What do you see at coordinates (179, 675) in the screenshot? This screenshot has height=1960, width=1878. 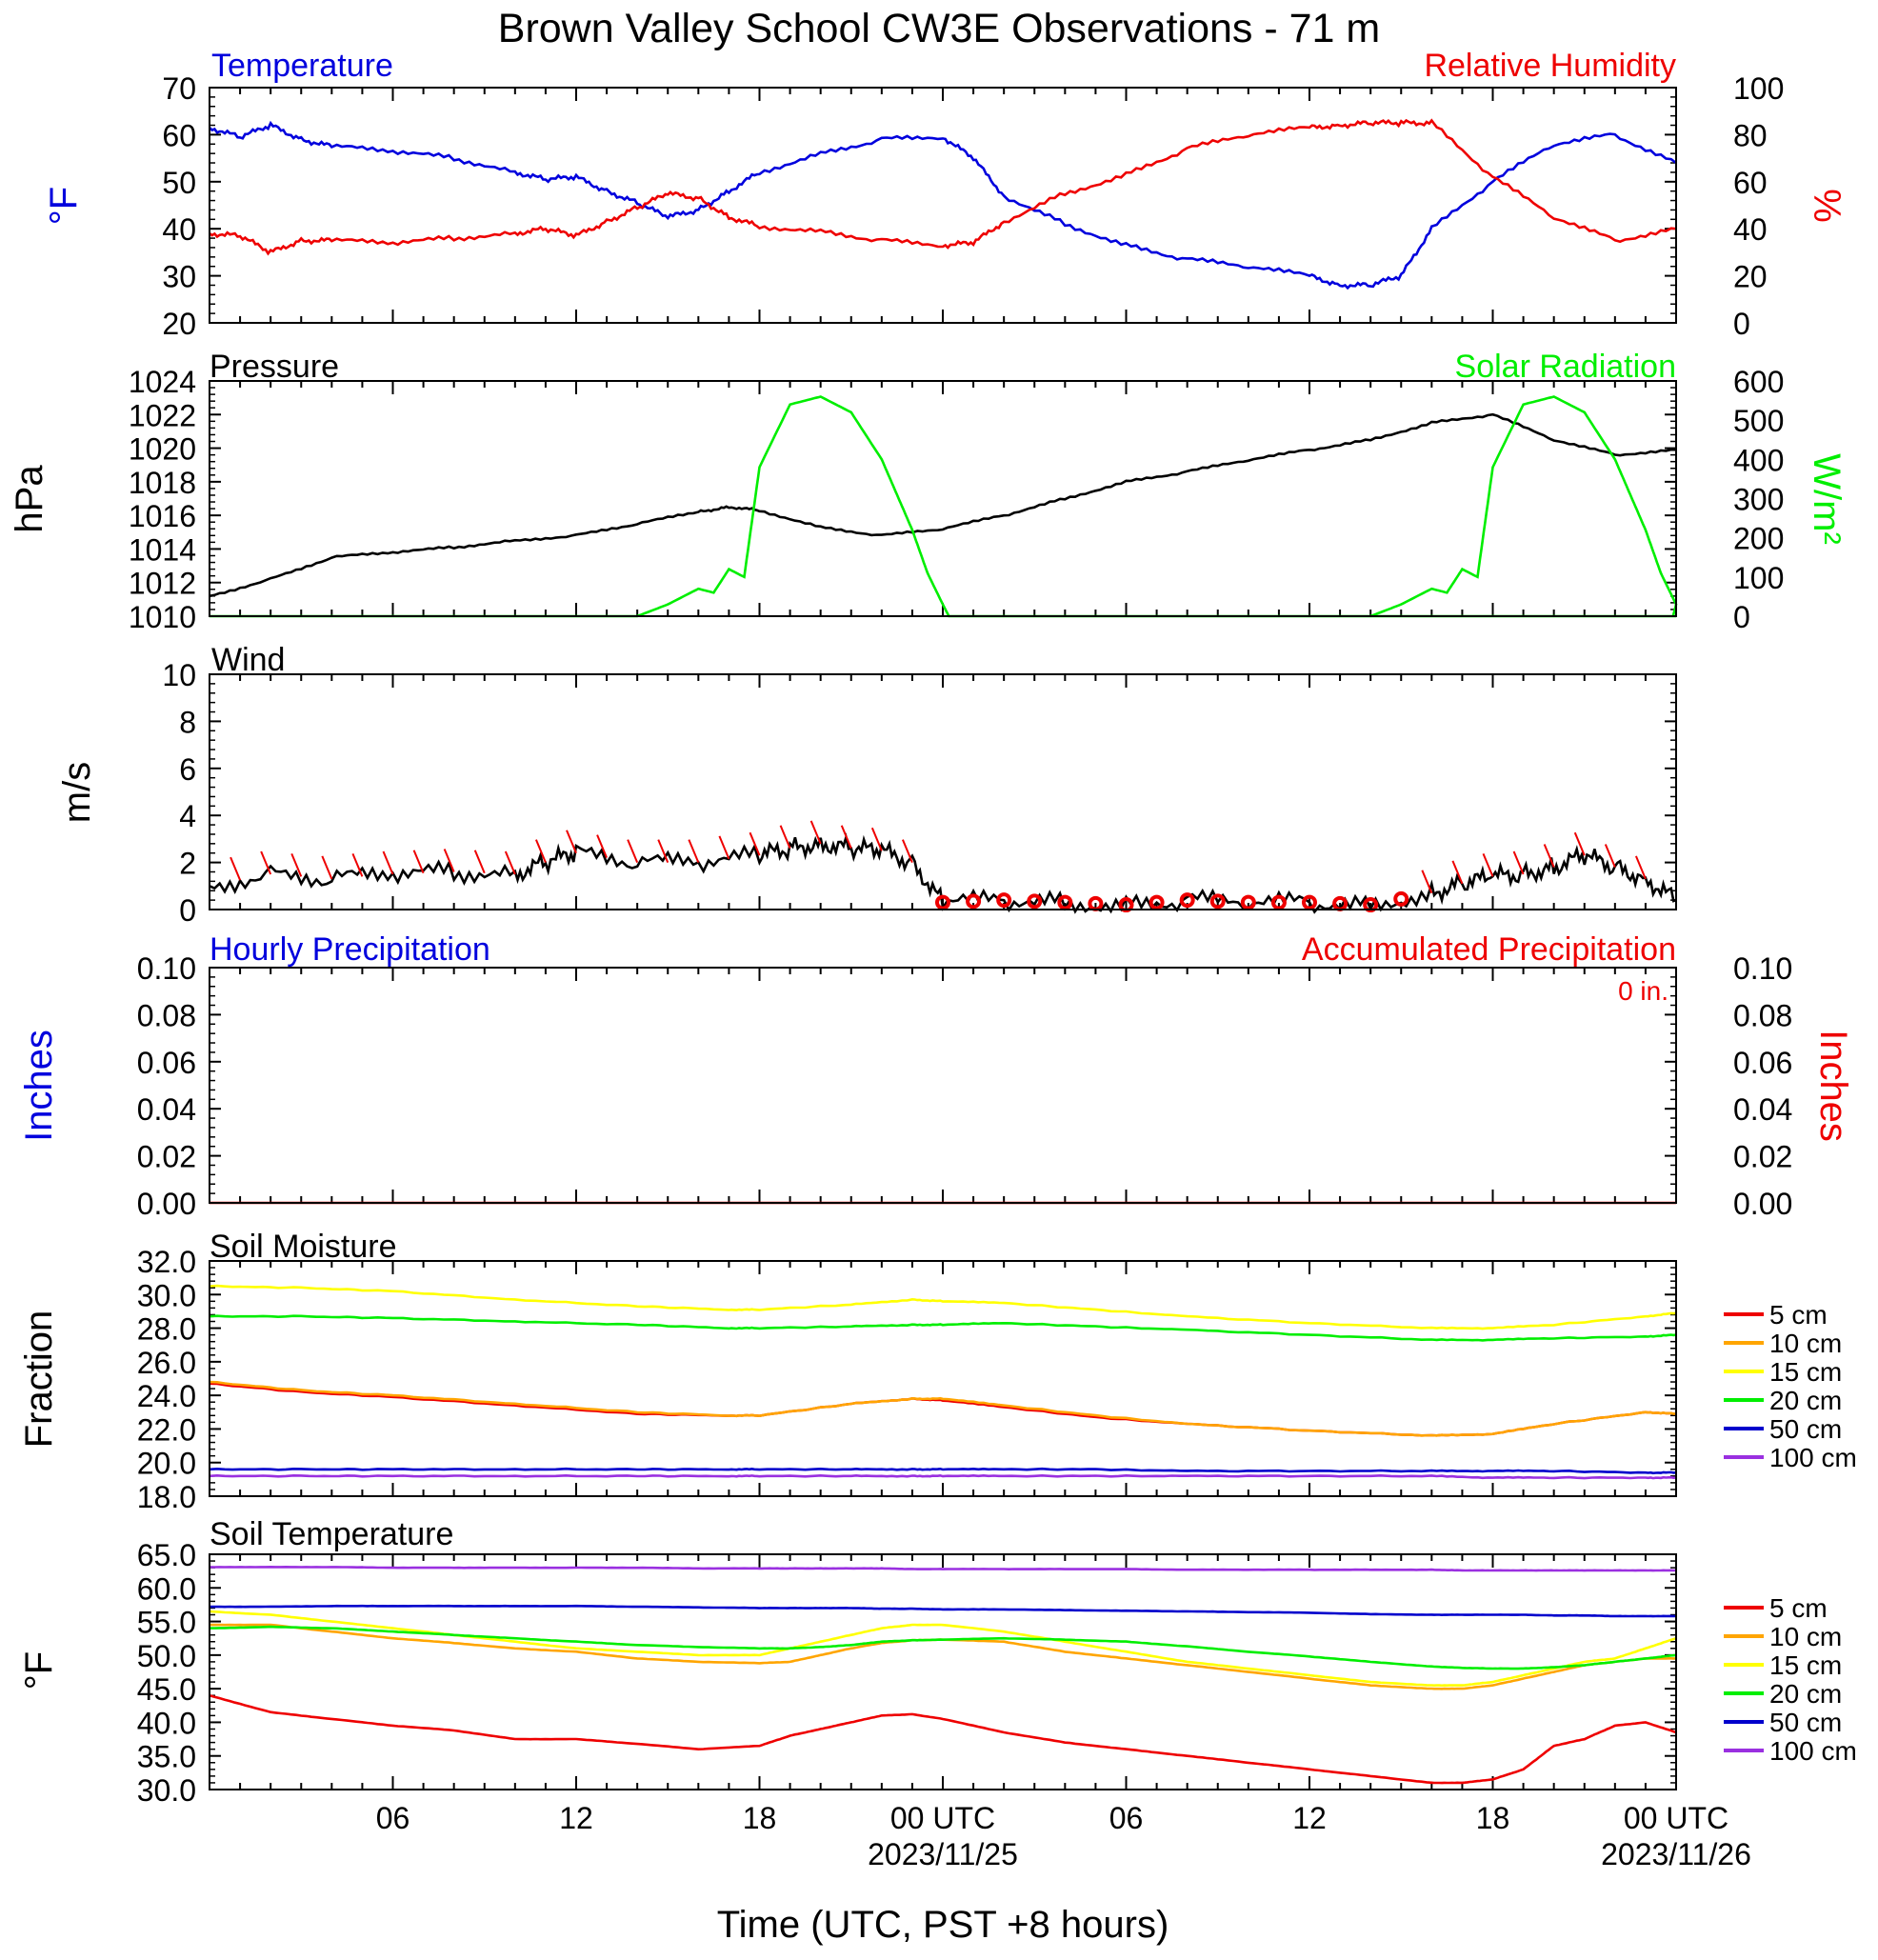 I see `y-tick-label: 10` at bounding box center [179, 675].